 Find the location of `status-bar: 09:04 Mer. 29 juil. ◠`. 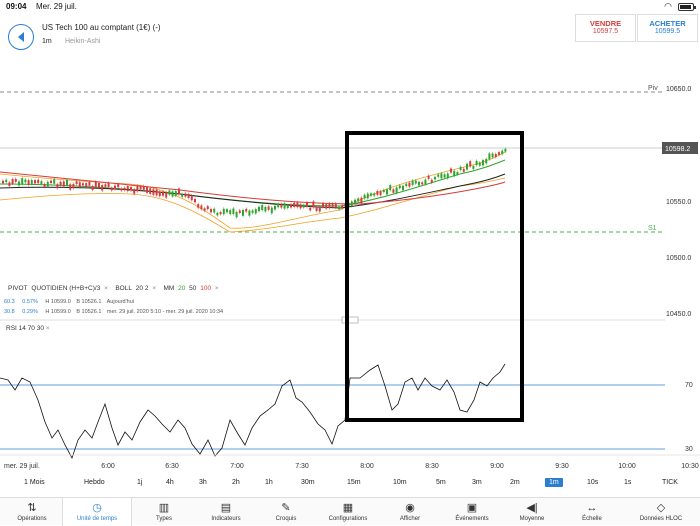

status-bar: 09:04 Mer. 29 juil. ◠ is located at coordinates (350, 7).